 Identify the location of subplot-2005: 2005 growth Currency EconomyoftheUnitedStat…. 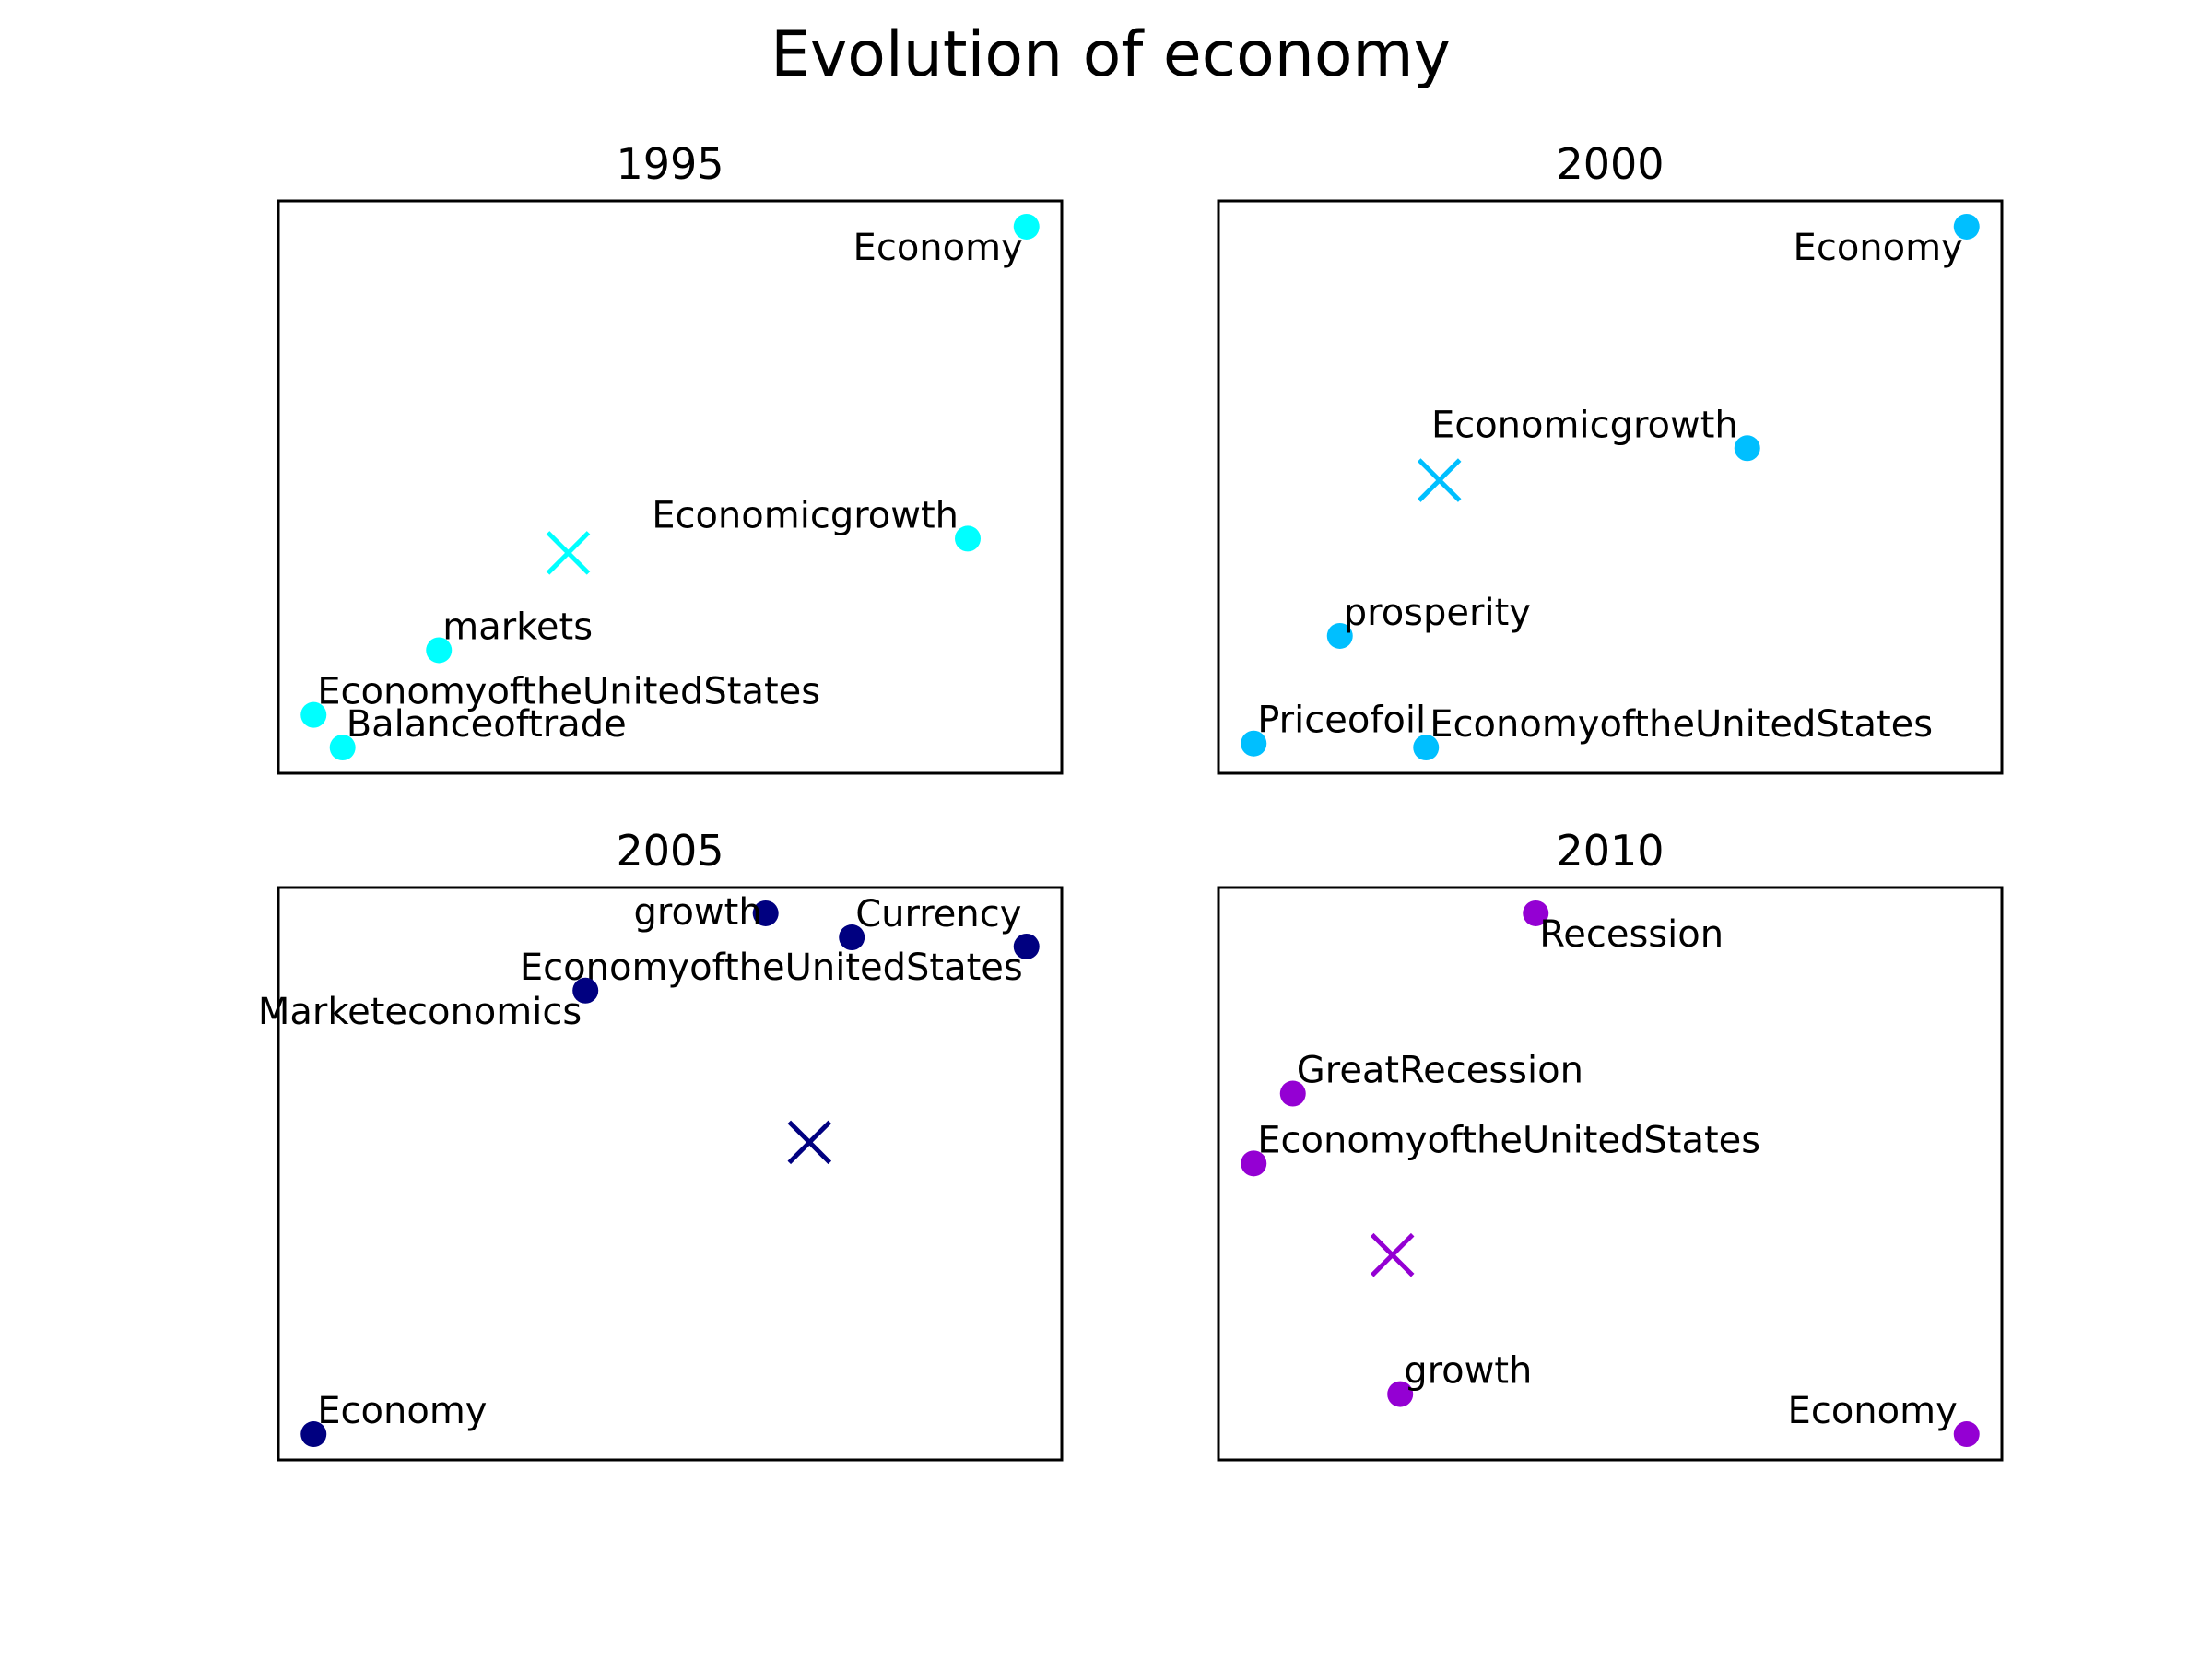
(661, 1144).